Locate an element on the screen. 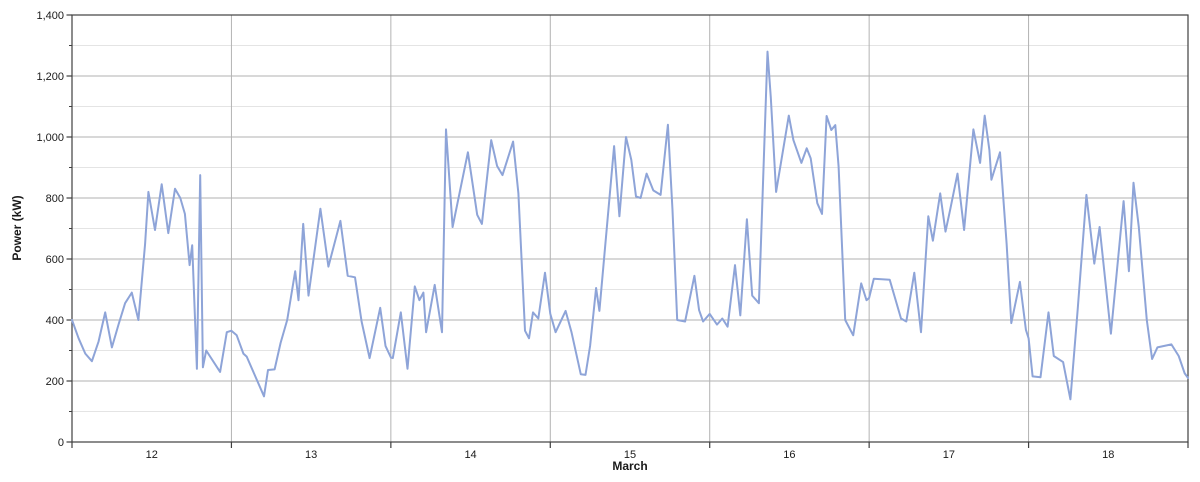 The height and width of the screenshot is (482, 1200). y-tick-label: 600 is located at coordinates (55, 260).